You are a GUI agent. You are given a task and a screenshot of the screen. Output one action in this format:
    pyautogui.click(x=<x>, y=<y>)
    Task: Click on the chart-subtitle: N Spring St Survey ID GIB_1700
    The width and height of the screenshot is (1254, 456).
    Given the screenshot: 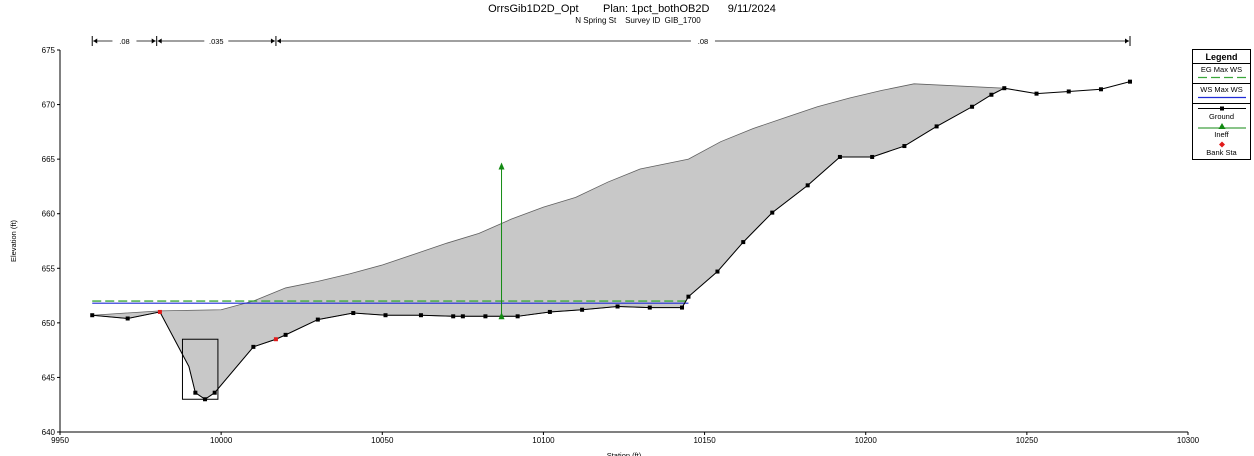 What is the action you would take?
    pyautogui.click(x=638, y=20)
    